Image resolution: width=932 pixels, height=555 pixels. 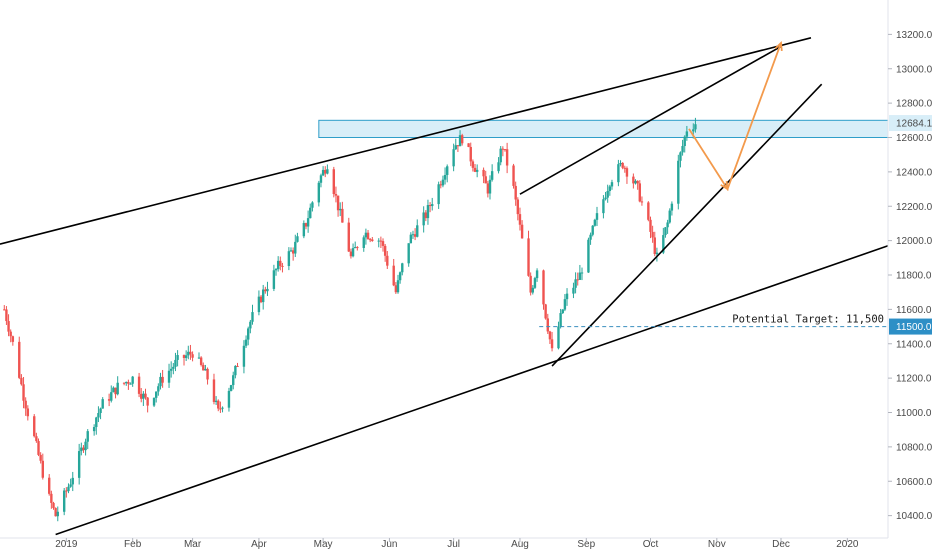 I want to click on wedge-upper-trendline, so click(x=650, y=120).